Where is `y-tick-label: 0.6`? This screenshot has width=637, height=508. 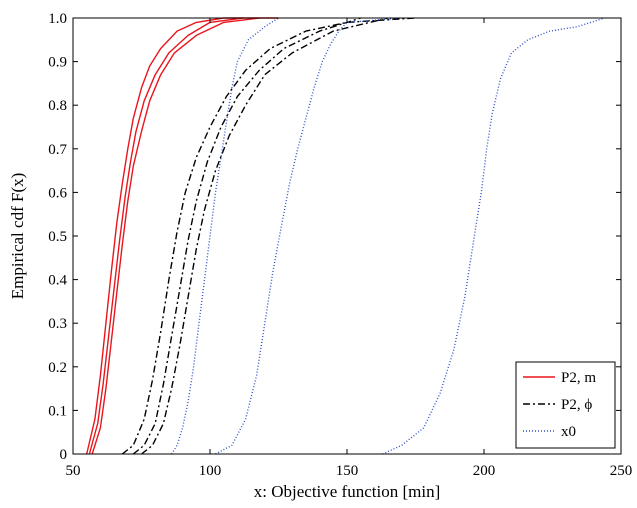
y-tick-label: 0.6 is located at coordinates (57, 193).